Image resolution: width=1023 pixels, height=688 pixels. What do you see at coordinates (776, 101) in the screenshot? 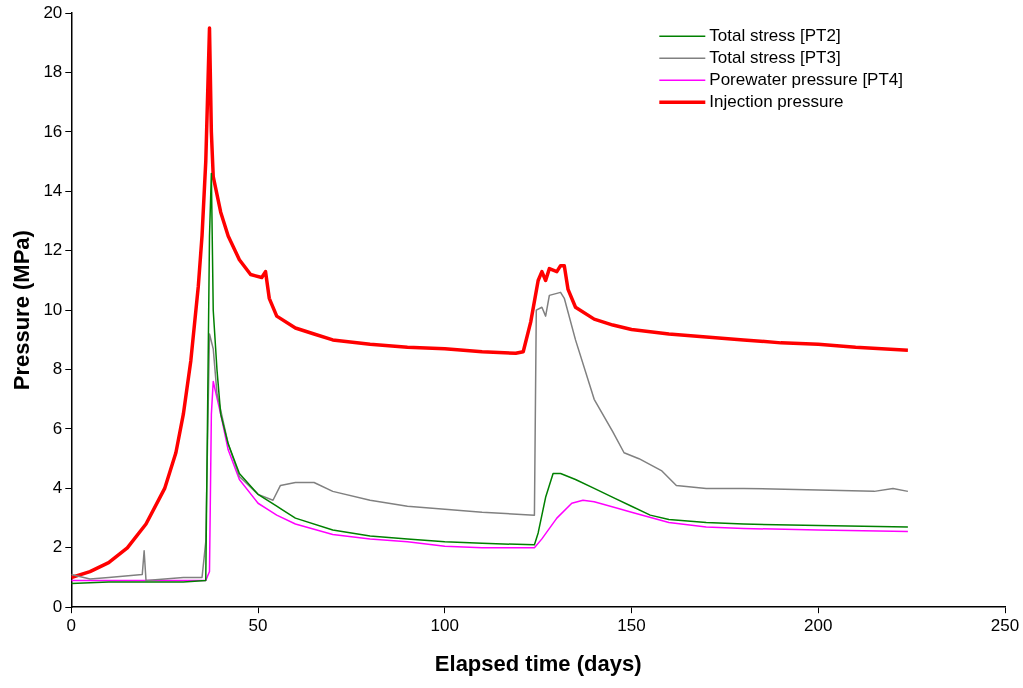
I see `legend-label: Injection pressure` at bounding box center [776, 101].